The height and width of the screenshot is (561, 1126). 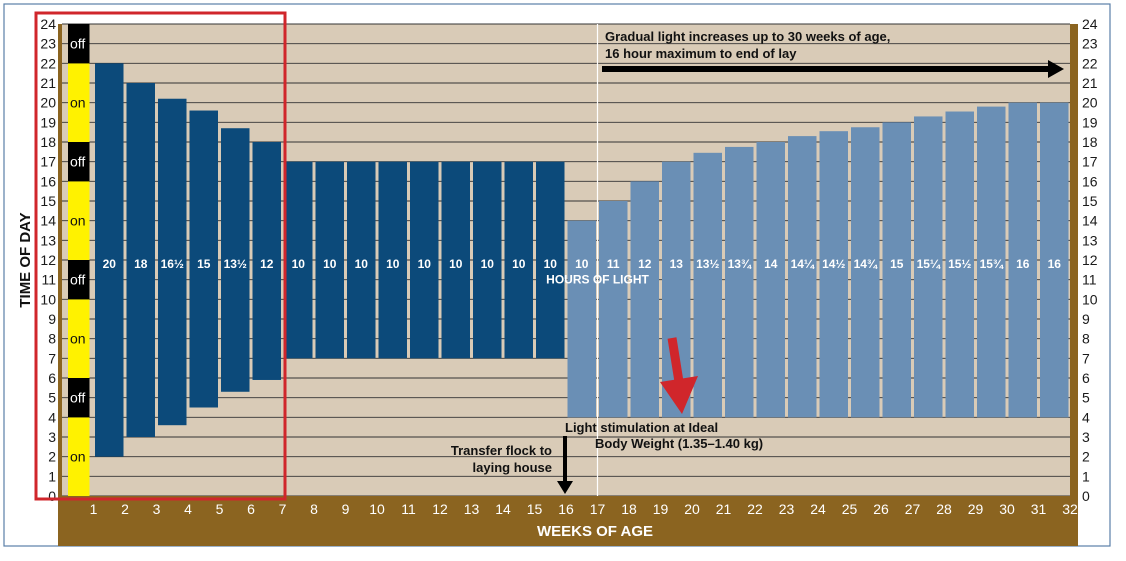 I want to click on y-tick-right: 11, so click(x=1089, y=280).